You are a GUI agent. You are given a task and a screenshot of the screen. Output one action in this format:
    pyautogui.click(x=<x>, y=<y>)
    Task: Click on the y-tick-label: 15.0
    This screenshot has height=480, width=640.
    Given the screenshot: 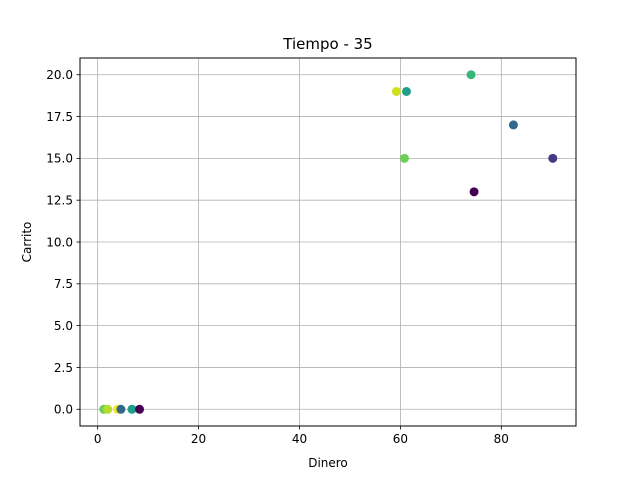 What is the action you would take?
    pyautogui.click(x=59, y=159)
    